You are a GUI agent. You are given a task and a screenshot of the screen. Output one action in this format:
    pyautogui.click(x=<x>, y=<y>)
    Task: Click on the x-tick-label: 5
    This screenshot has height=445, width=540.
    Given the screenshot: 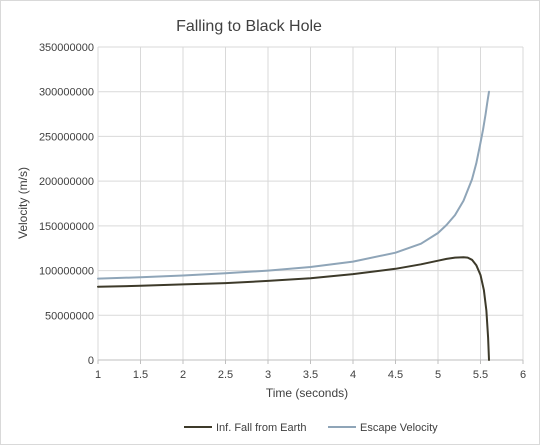 What is the action you would take?
    pyautogui.click(x=438, y=375)
    